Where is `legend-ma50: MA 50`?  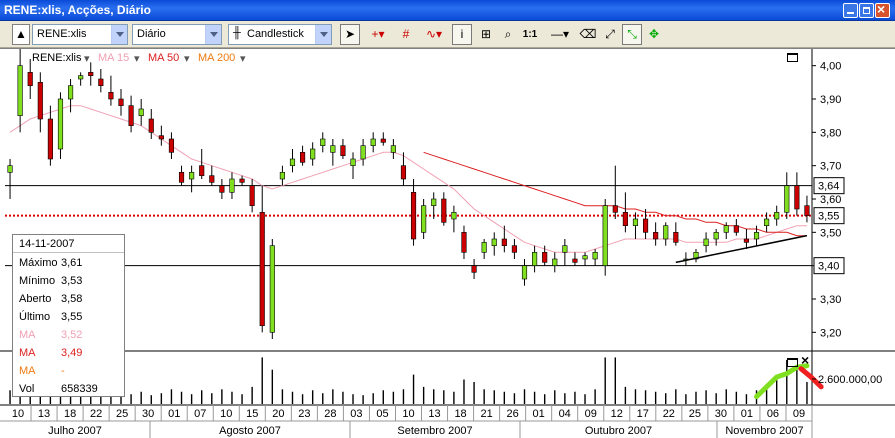 legend-ma50: MA 50 is located at coordinates (164, 58).